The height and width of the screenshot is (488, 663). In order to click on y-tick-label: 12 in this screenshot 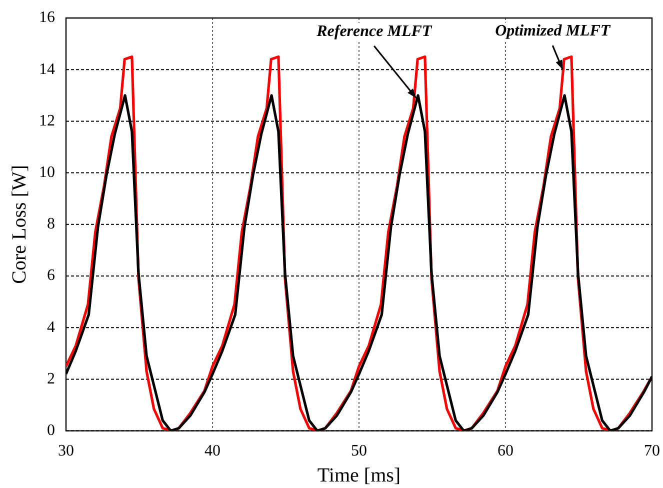, I will do `click(47, 121)`.